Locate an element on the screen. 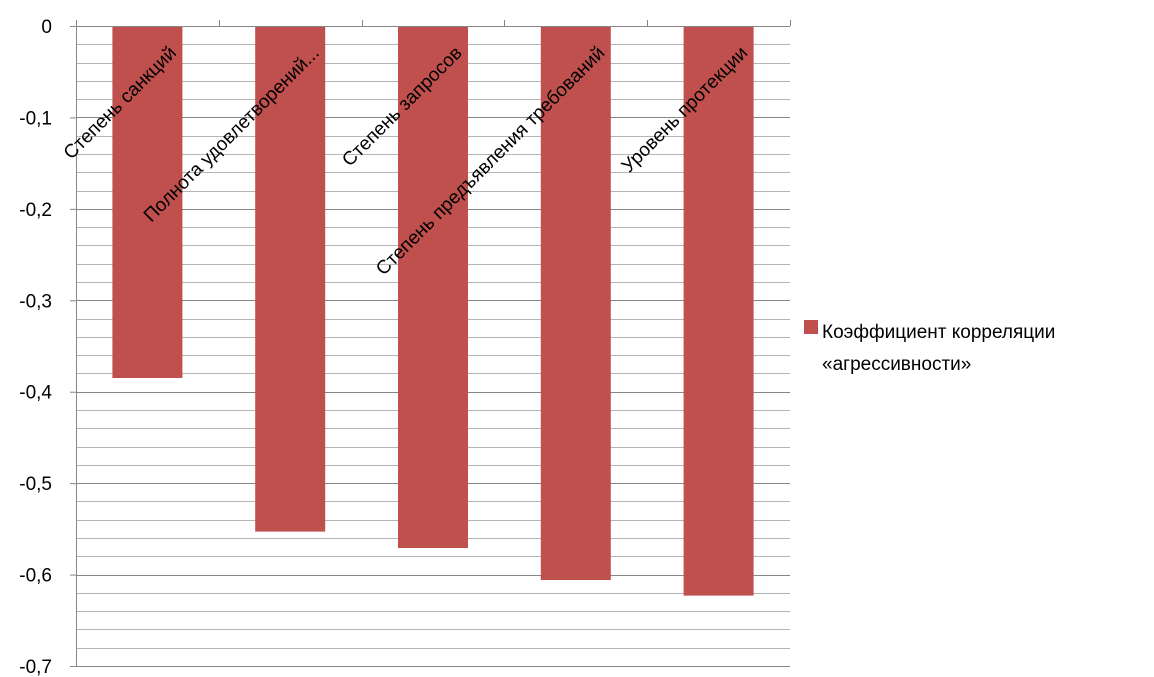 Image resolution: width=1154 pixels, height=677 pixels. legend-label-line-2: «агрессивности» is located at coordinates (896, 364).